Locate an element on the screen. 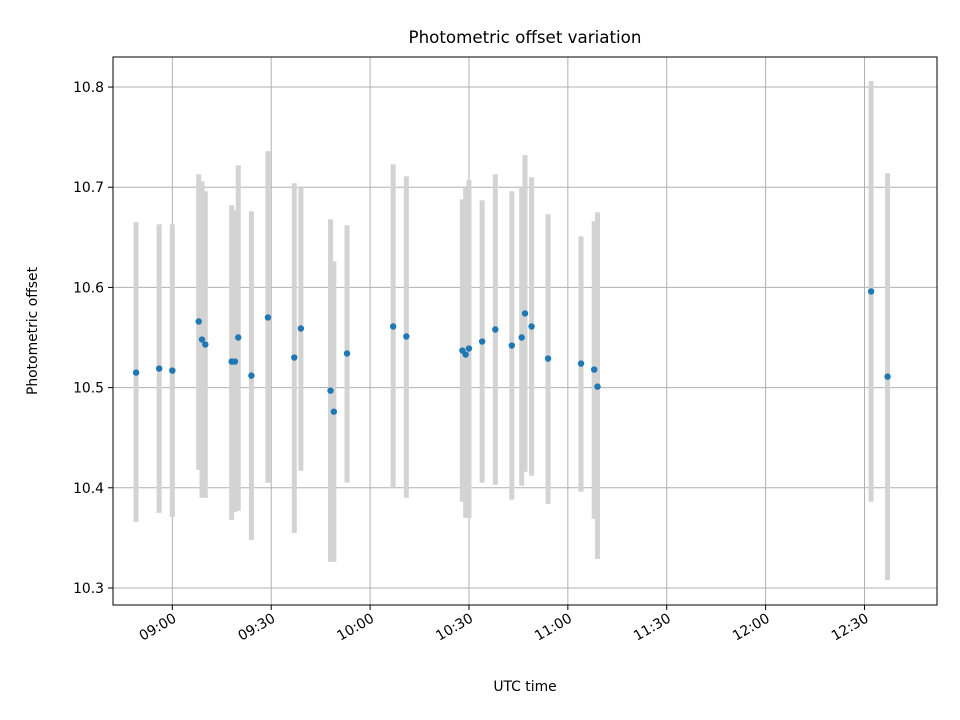 This screenshot has height=720, width=960. y-tick-label: 10.6 is located at coordinates (88, 288).